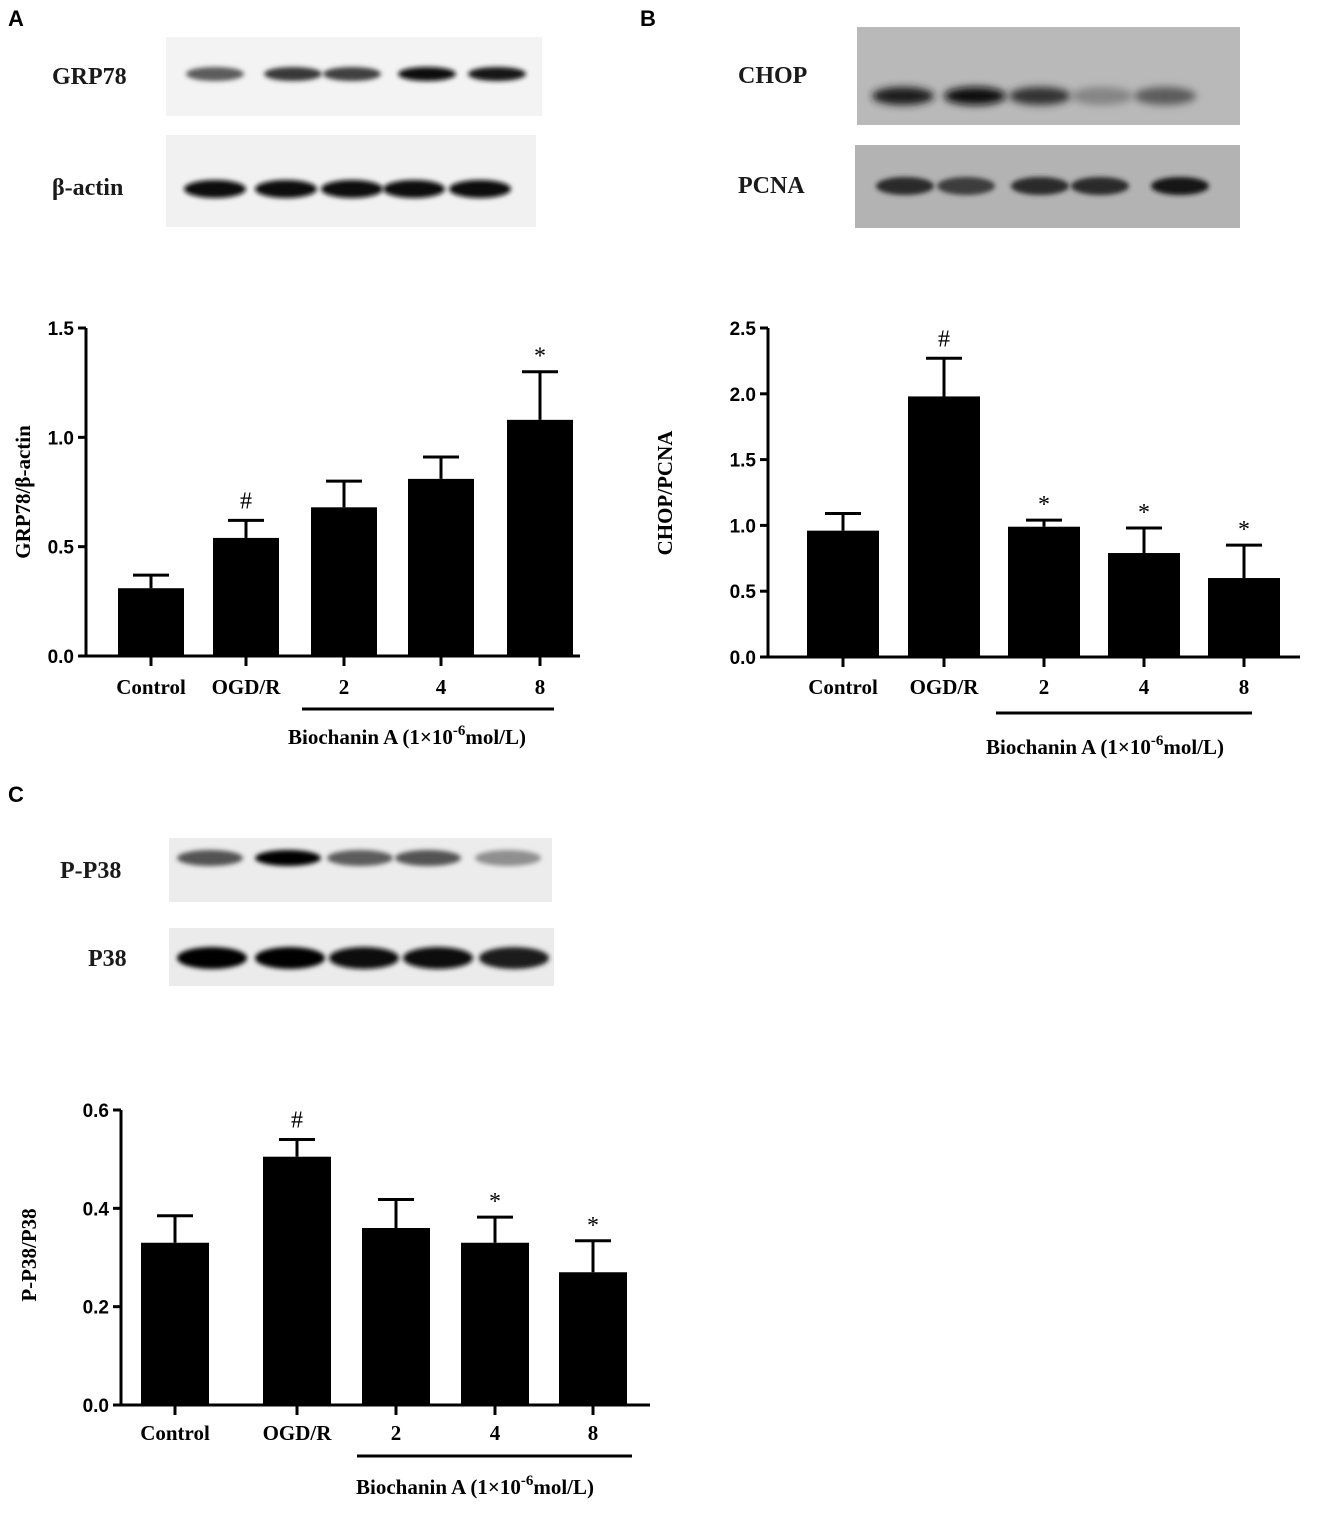 This screenshot has height=1517, width=1317. What do you see at coordinates (321, 957) in the screenshot?
I see `blot-p38: P38` at bounding box center [321, 957].